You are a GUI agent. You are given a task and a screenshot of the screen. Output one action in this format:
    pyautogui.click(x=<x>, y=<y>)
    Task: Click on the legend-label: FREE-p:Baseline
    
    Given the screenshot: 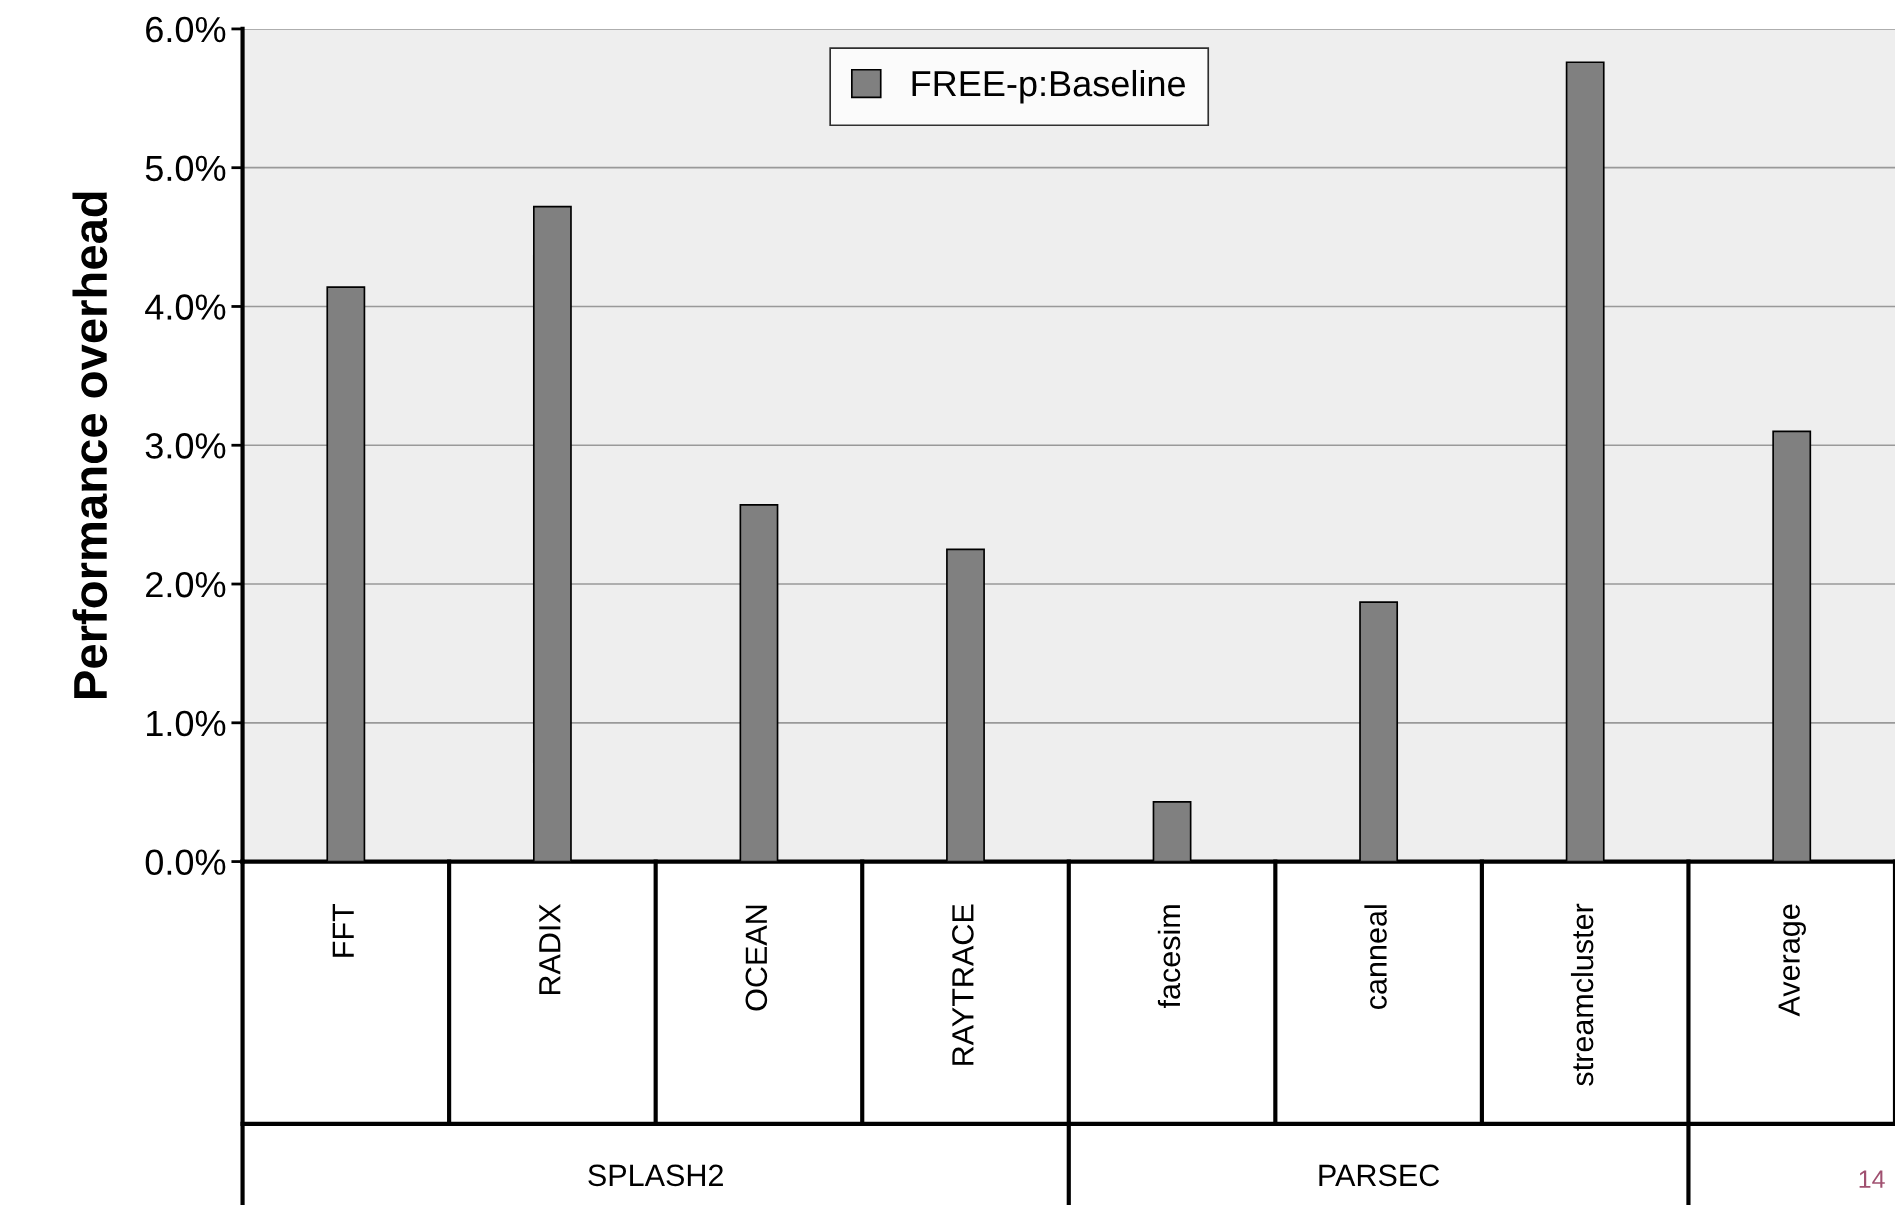 What is the action you would take?
    pyautogui.click(x=1048, y=86)
    